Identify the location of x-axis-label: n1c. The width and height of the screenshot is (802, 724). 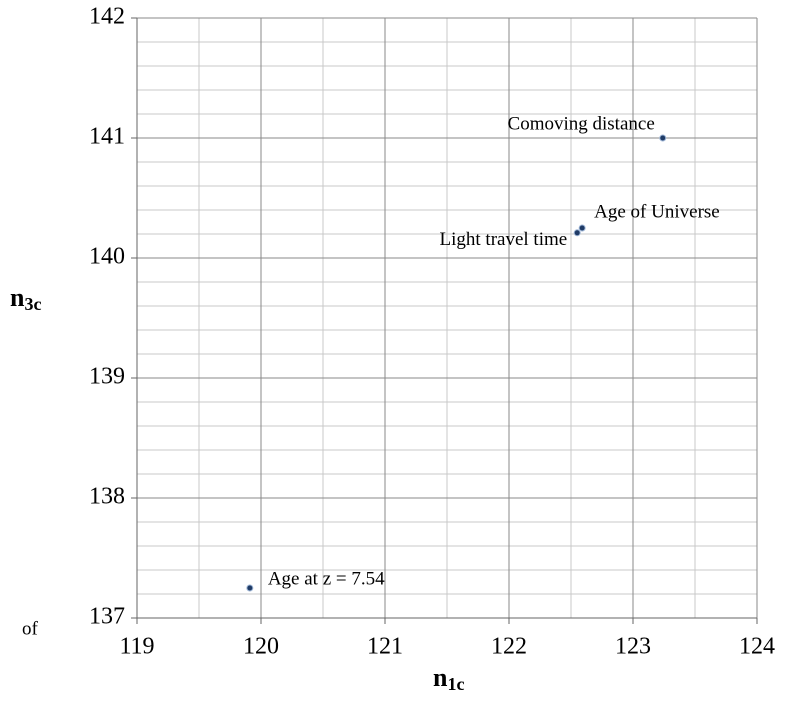
(448, 678).